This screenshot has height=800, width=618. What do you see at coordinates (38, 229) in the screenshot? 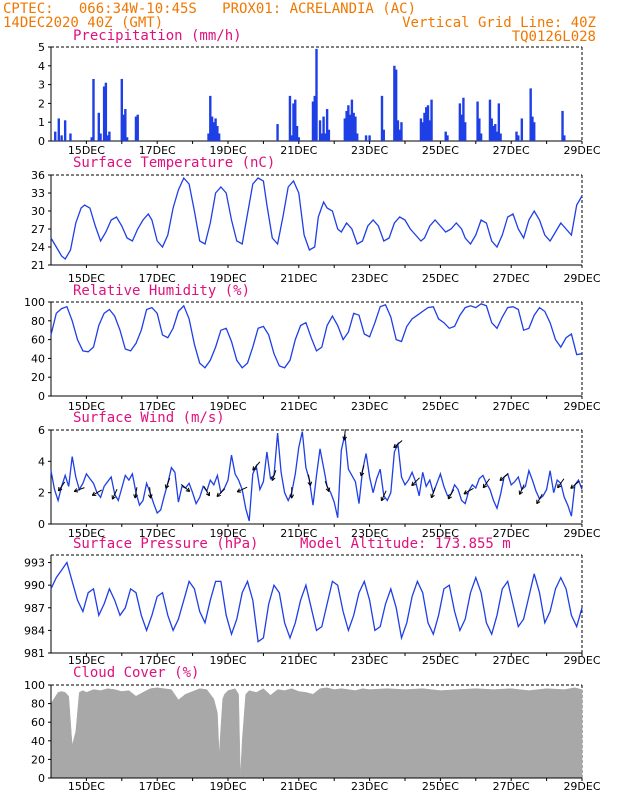
I see `y-tick-label: 27` at bounding box center [38, 229].